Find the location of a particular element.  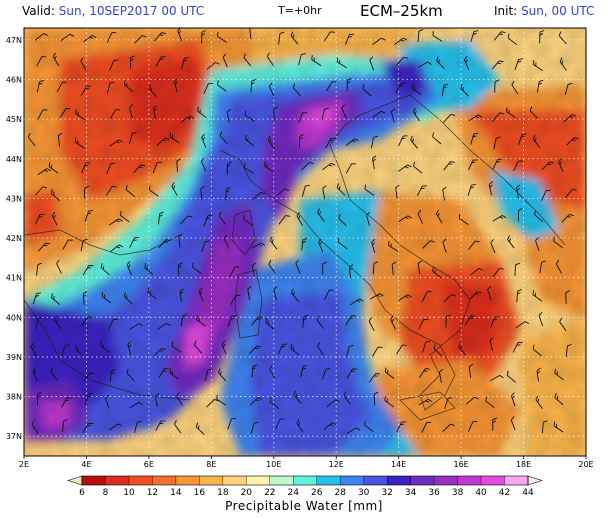

colorbar-level-label: 10 is located at coordinates (129, 493).